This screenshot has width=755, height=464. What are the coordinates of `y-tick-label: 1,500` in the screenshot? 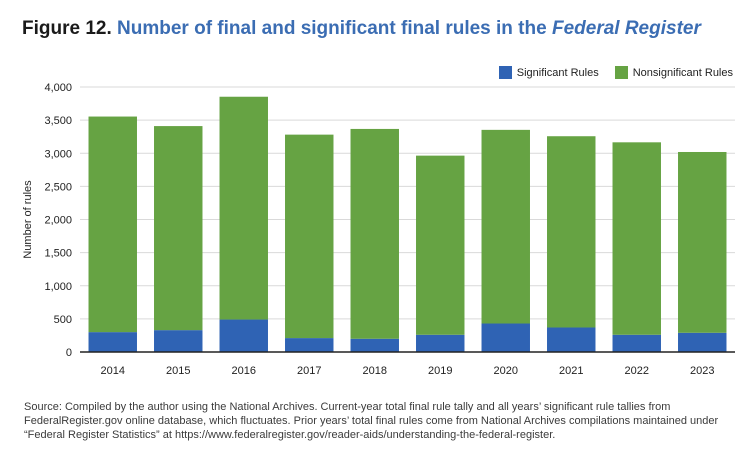 It's located at (58, 254).